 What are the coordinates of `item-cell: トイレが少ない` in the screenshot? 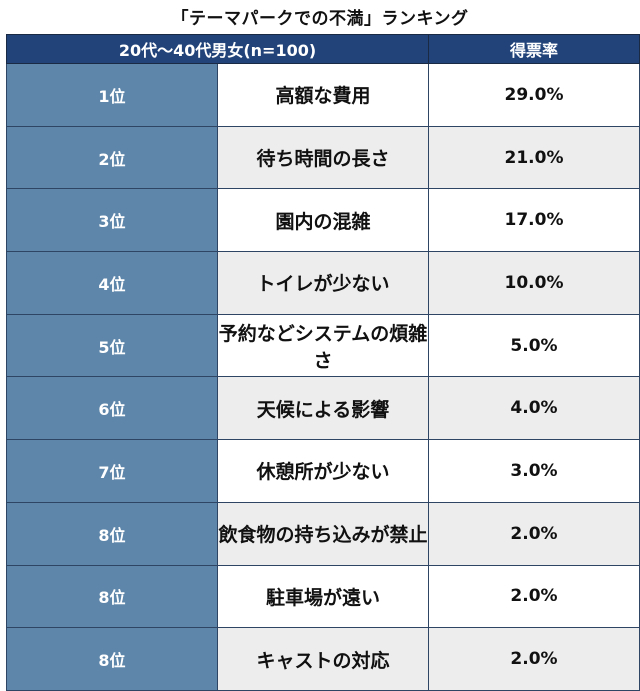 It's located at (323, 283).